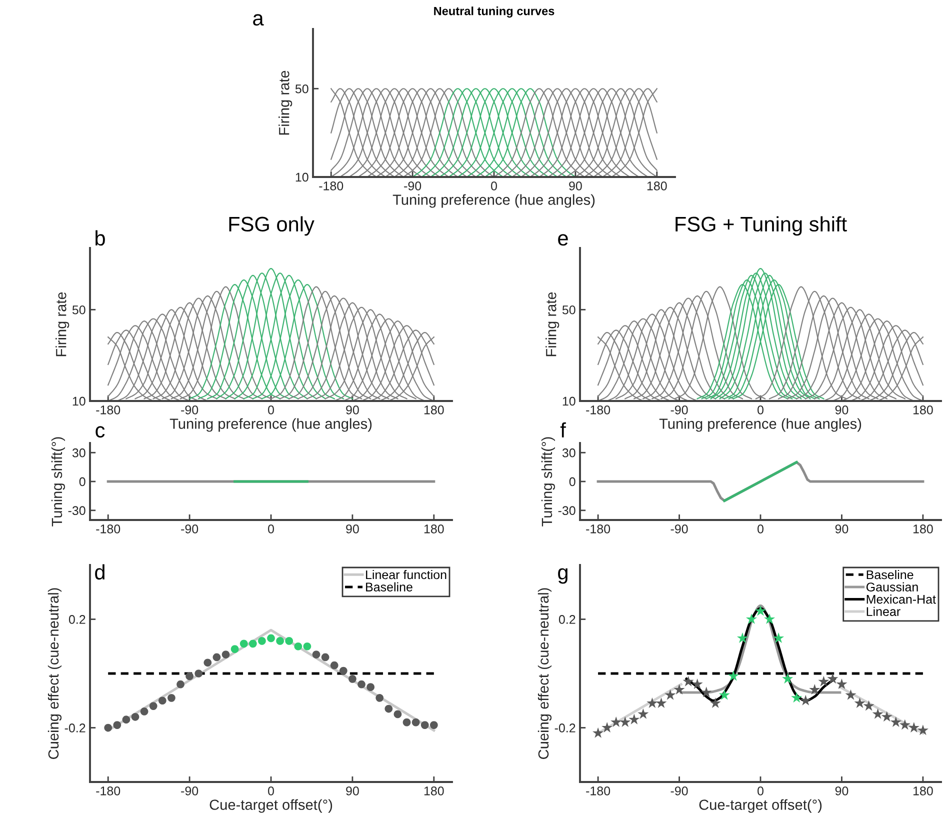 The height and width of the screenshot is (813, 951). I want to click on text: g, so click(563, 576).